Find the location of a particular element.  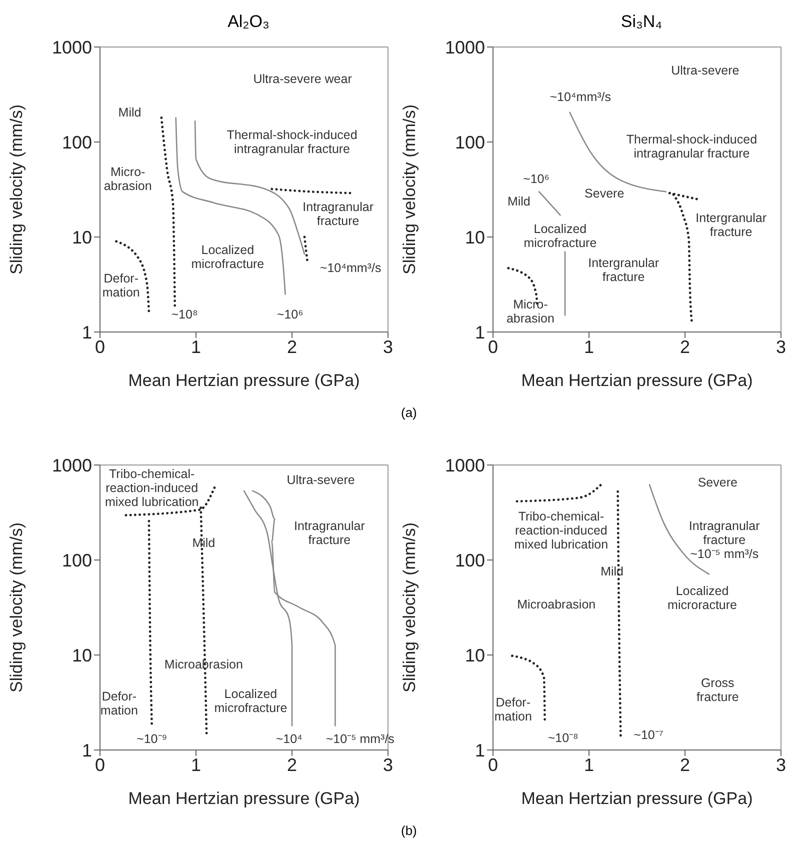

chart-title: Si₃N₄ is located at coordinates (642, 22).